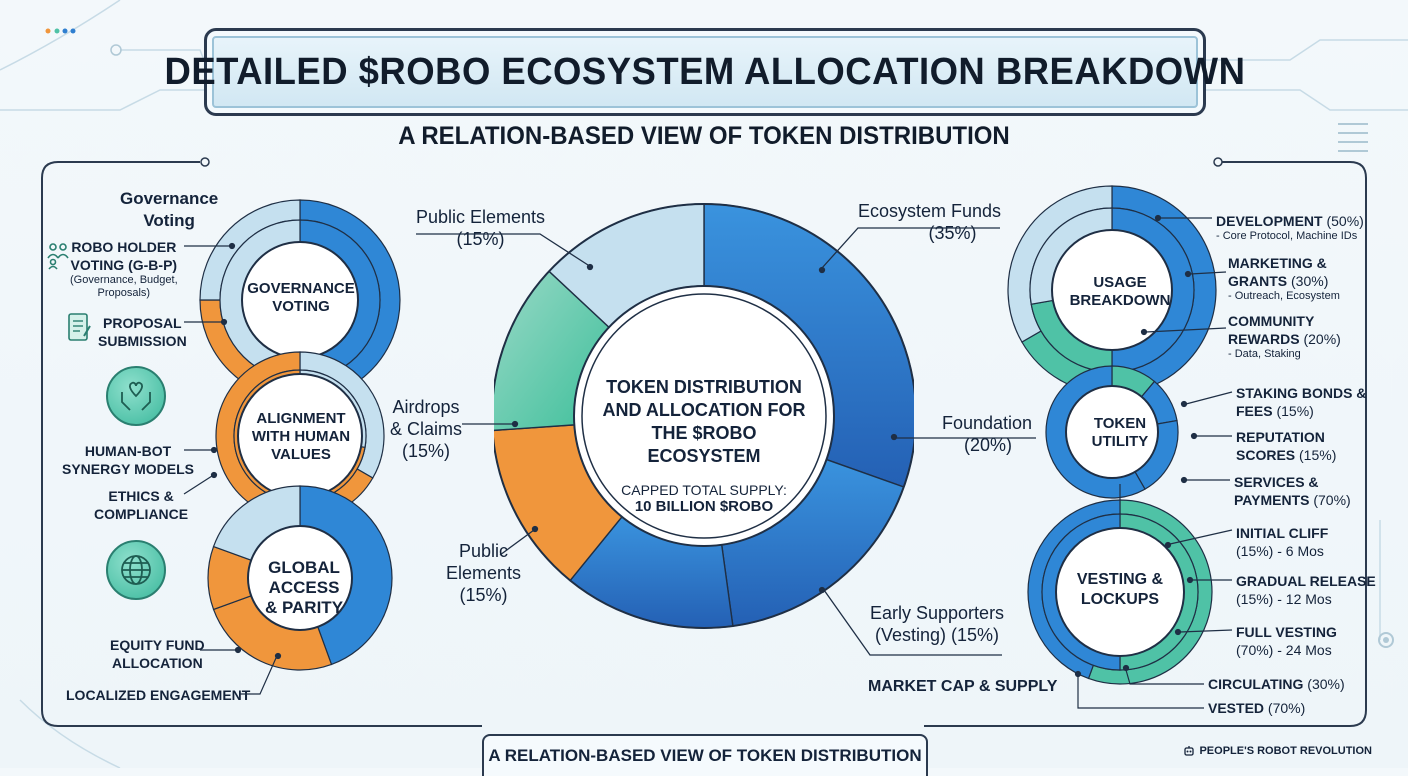 This screenshot has height=776, width=1408. Describe the element at coordinates (304, 587) in the screenshot. I see `left-ring3-caption: GLOBAL ACCESS & PARITY` at that location.